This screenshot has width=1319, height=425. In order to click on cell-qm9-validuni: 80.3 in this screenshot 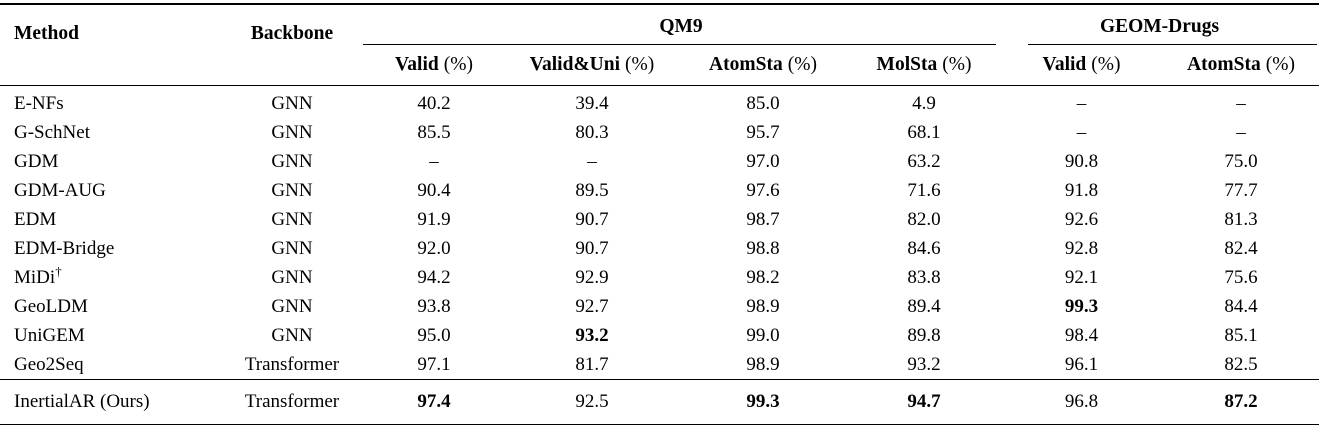, I will do `click(592, 132)`.